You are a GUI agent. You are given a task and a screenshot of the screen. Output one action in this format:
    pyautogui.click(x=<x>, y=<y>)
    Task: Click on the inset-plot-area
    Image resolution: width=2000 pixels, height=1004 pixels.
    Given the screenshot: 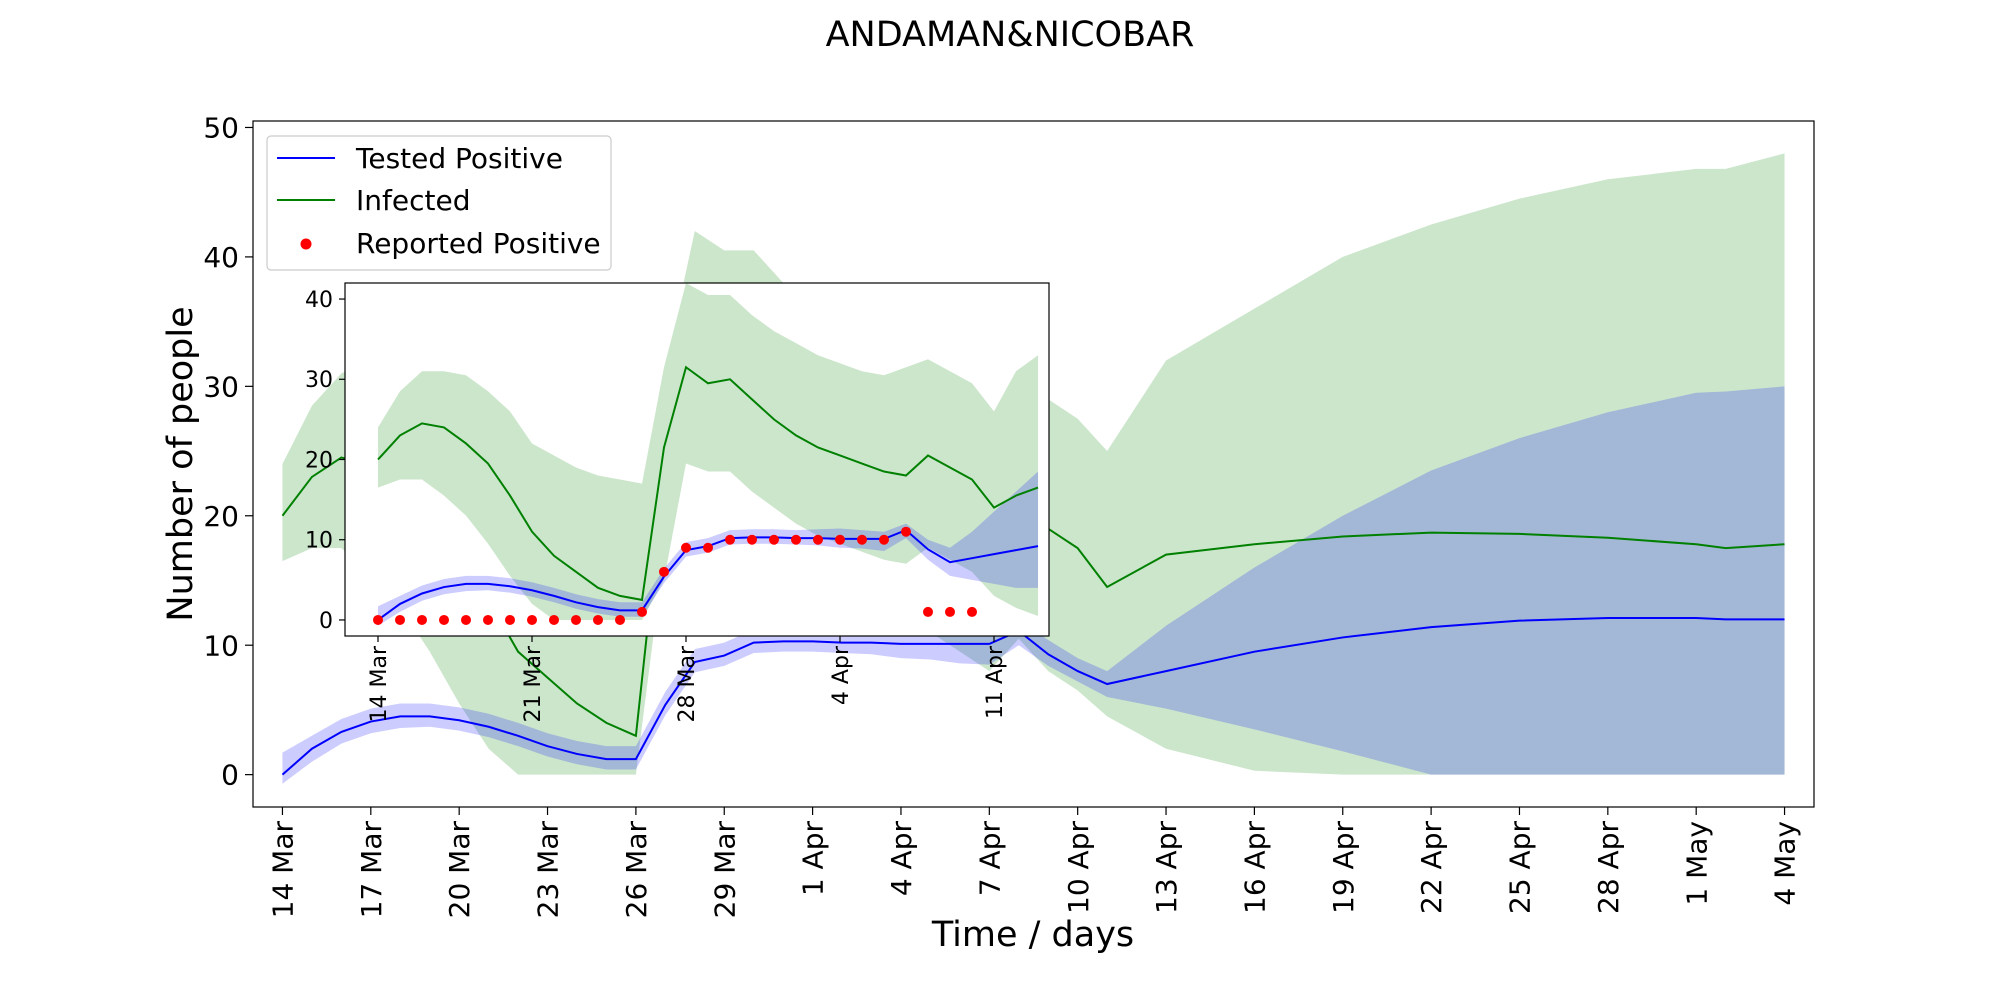 What is the action you would take?
    pyautogui.click(x=706, y=454)
    